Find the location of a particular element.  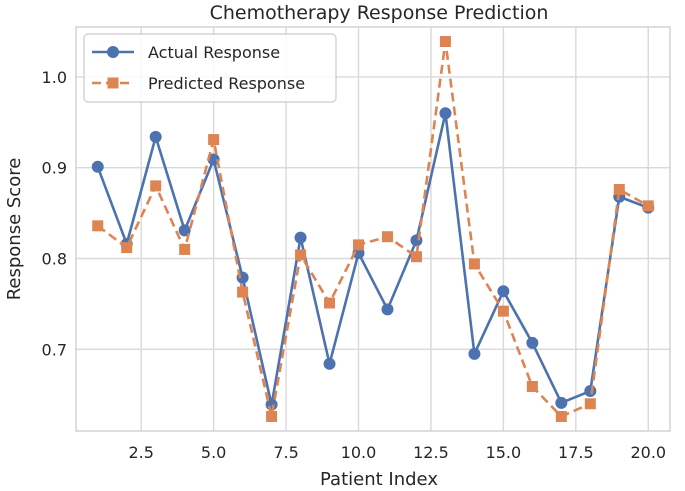

y-tick-label: 0.9 is located at coordinates (54, 168).